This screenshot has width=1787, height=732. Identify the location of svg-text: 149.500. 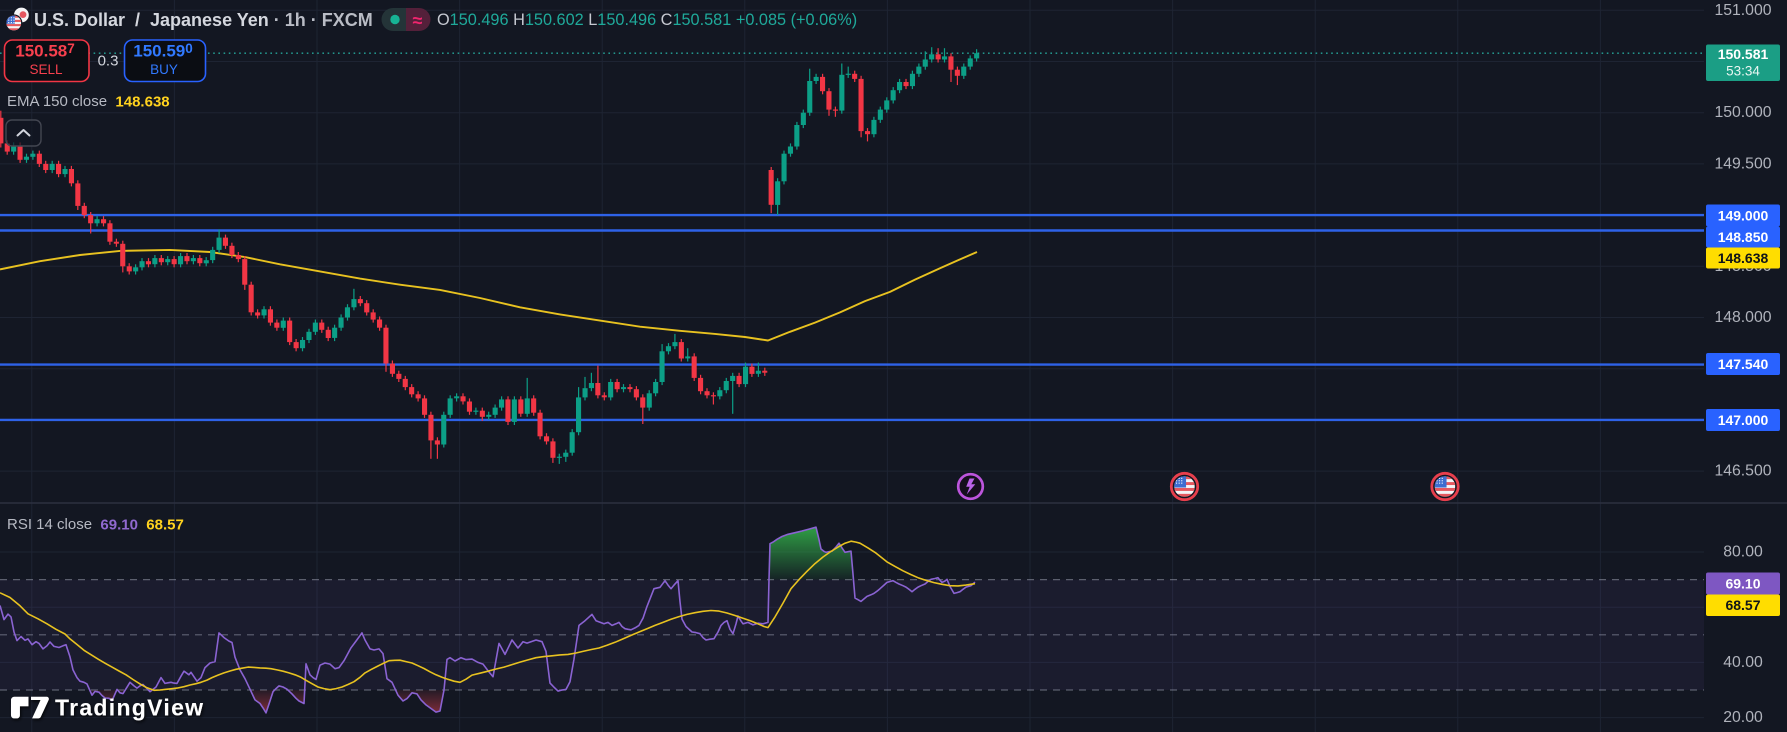
(1742, 163).